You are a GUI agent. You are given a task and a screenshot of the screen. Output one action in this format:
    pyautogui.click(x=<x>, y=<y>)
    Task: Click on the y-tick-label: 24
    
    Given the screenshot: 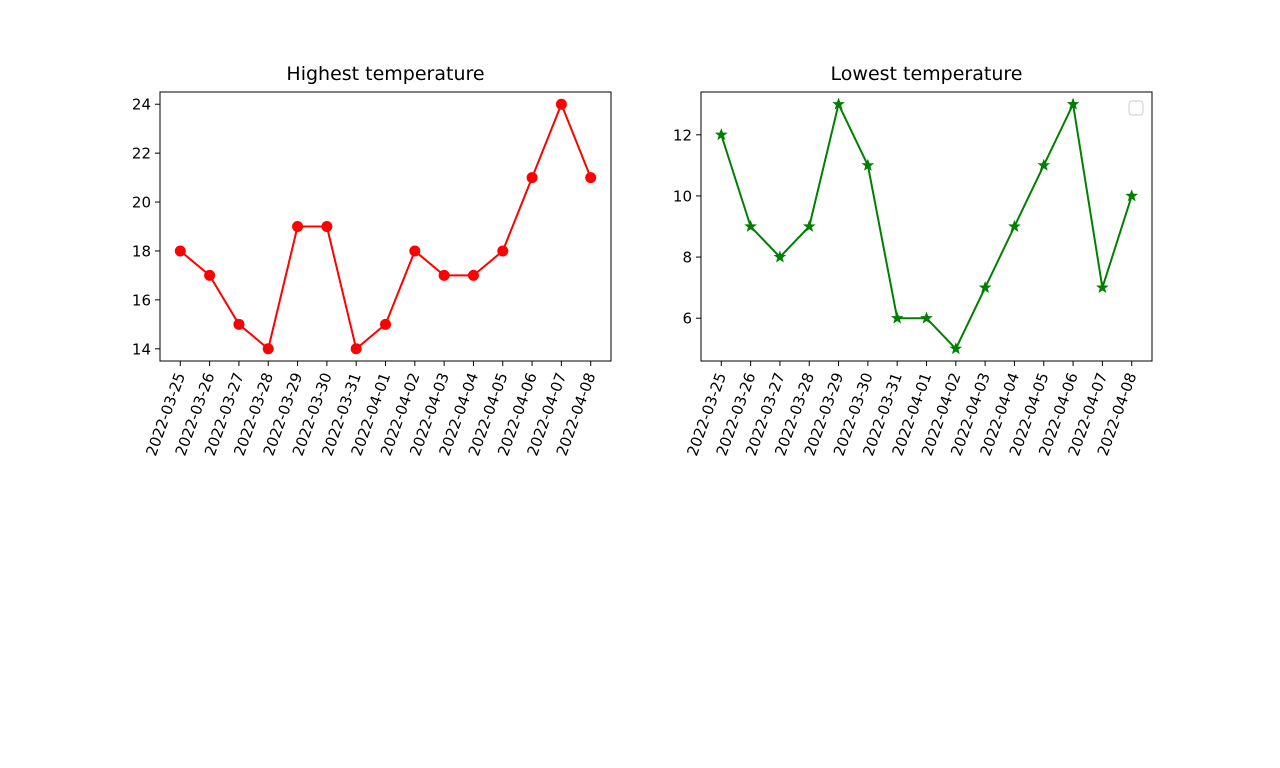 What is the action you would take?
    pyautogui.click(x=141, y=105)
    